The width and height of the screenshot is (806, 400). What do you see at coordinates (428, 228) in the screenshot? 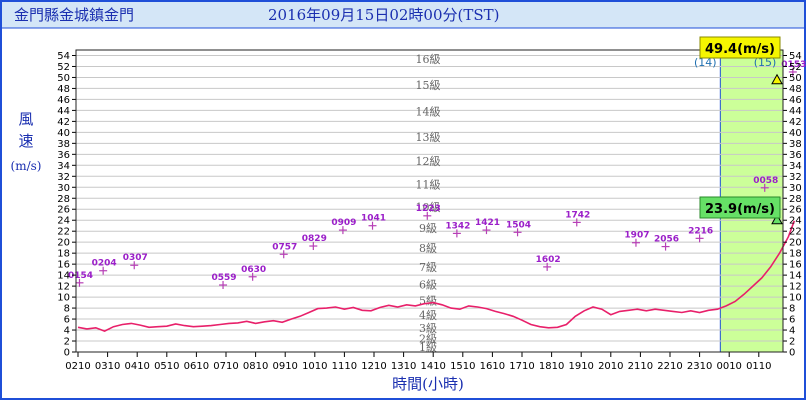
I see `level-label-9: 9級` at bounding box center [428, 228].